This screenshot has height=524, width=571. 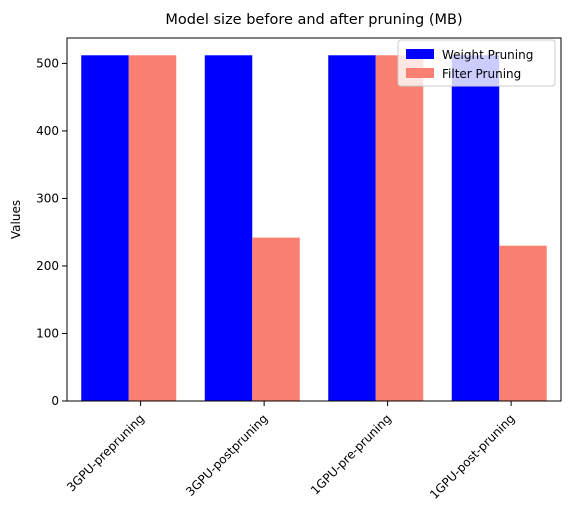 What do you see at coordinates (47, 266) in the screenshot?
I see `y-tick-label: 200` at bounding box center [47, 266].